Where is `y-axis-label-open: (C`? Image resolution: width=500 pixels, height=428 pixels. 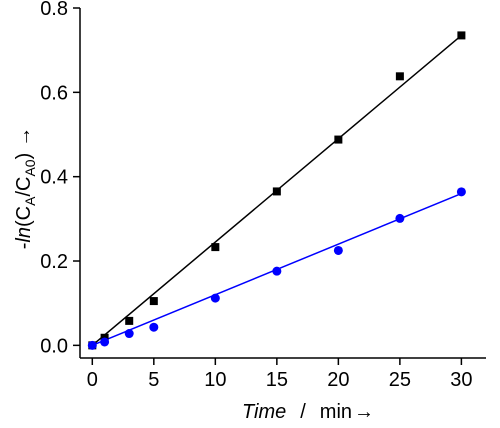 y-axis-label-open: (C is located at coordinates (24, 216).